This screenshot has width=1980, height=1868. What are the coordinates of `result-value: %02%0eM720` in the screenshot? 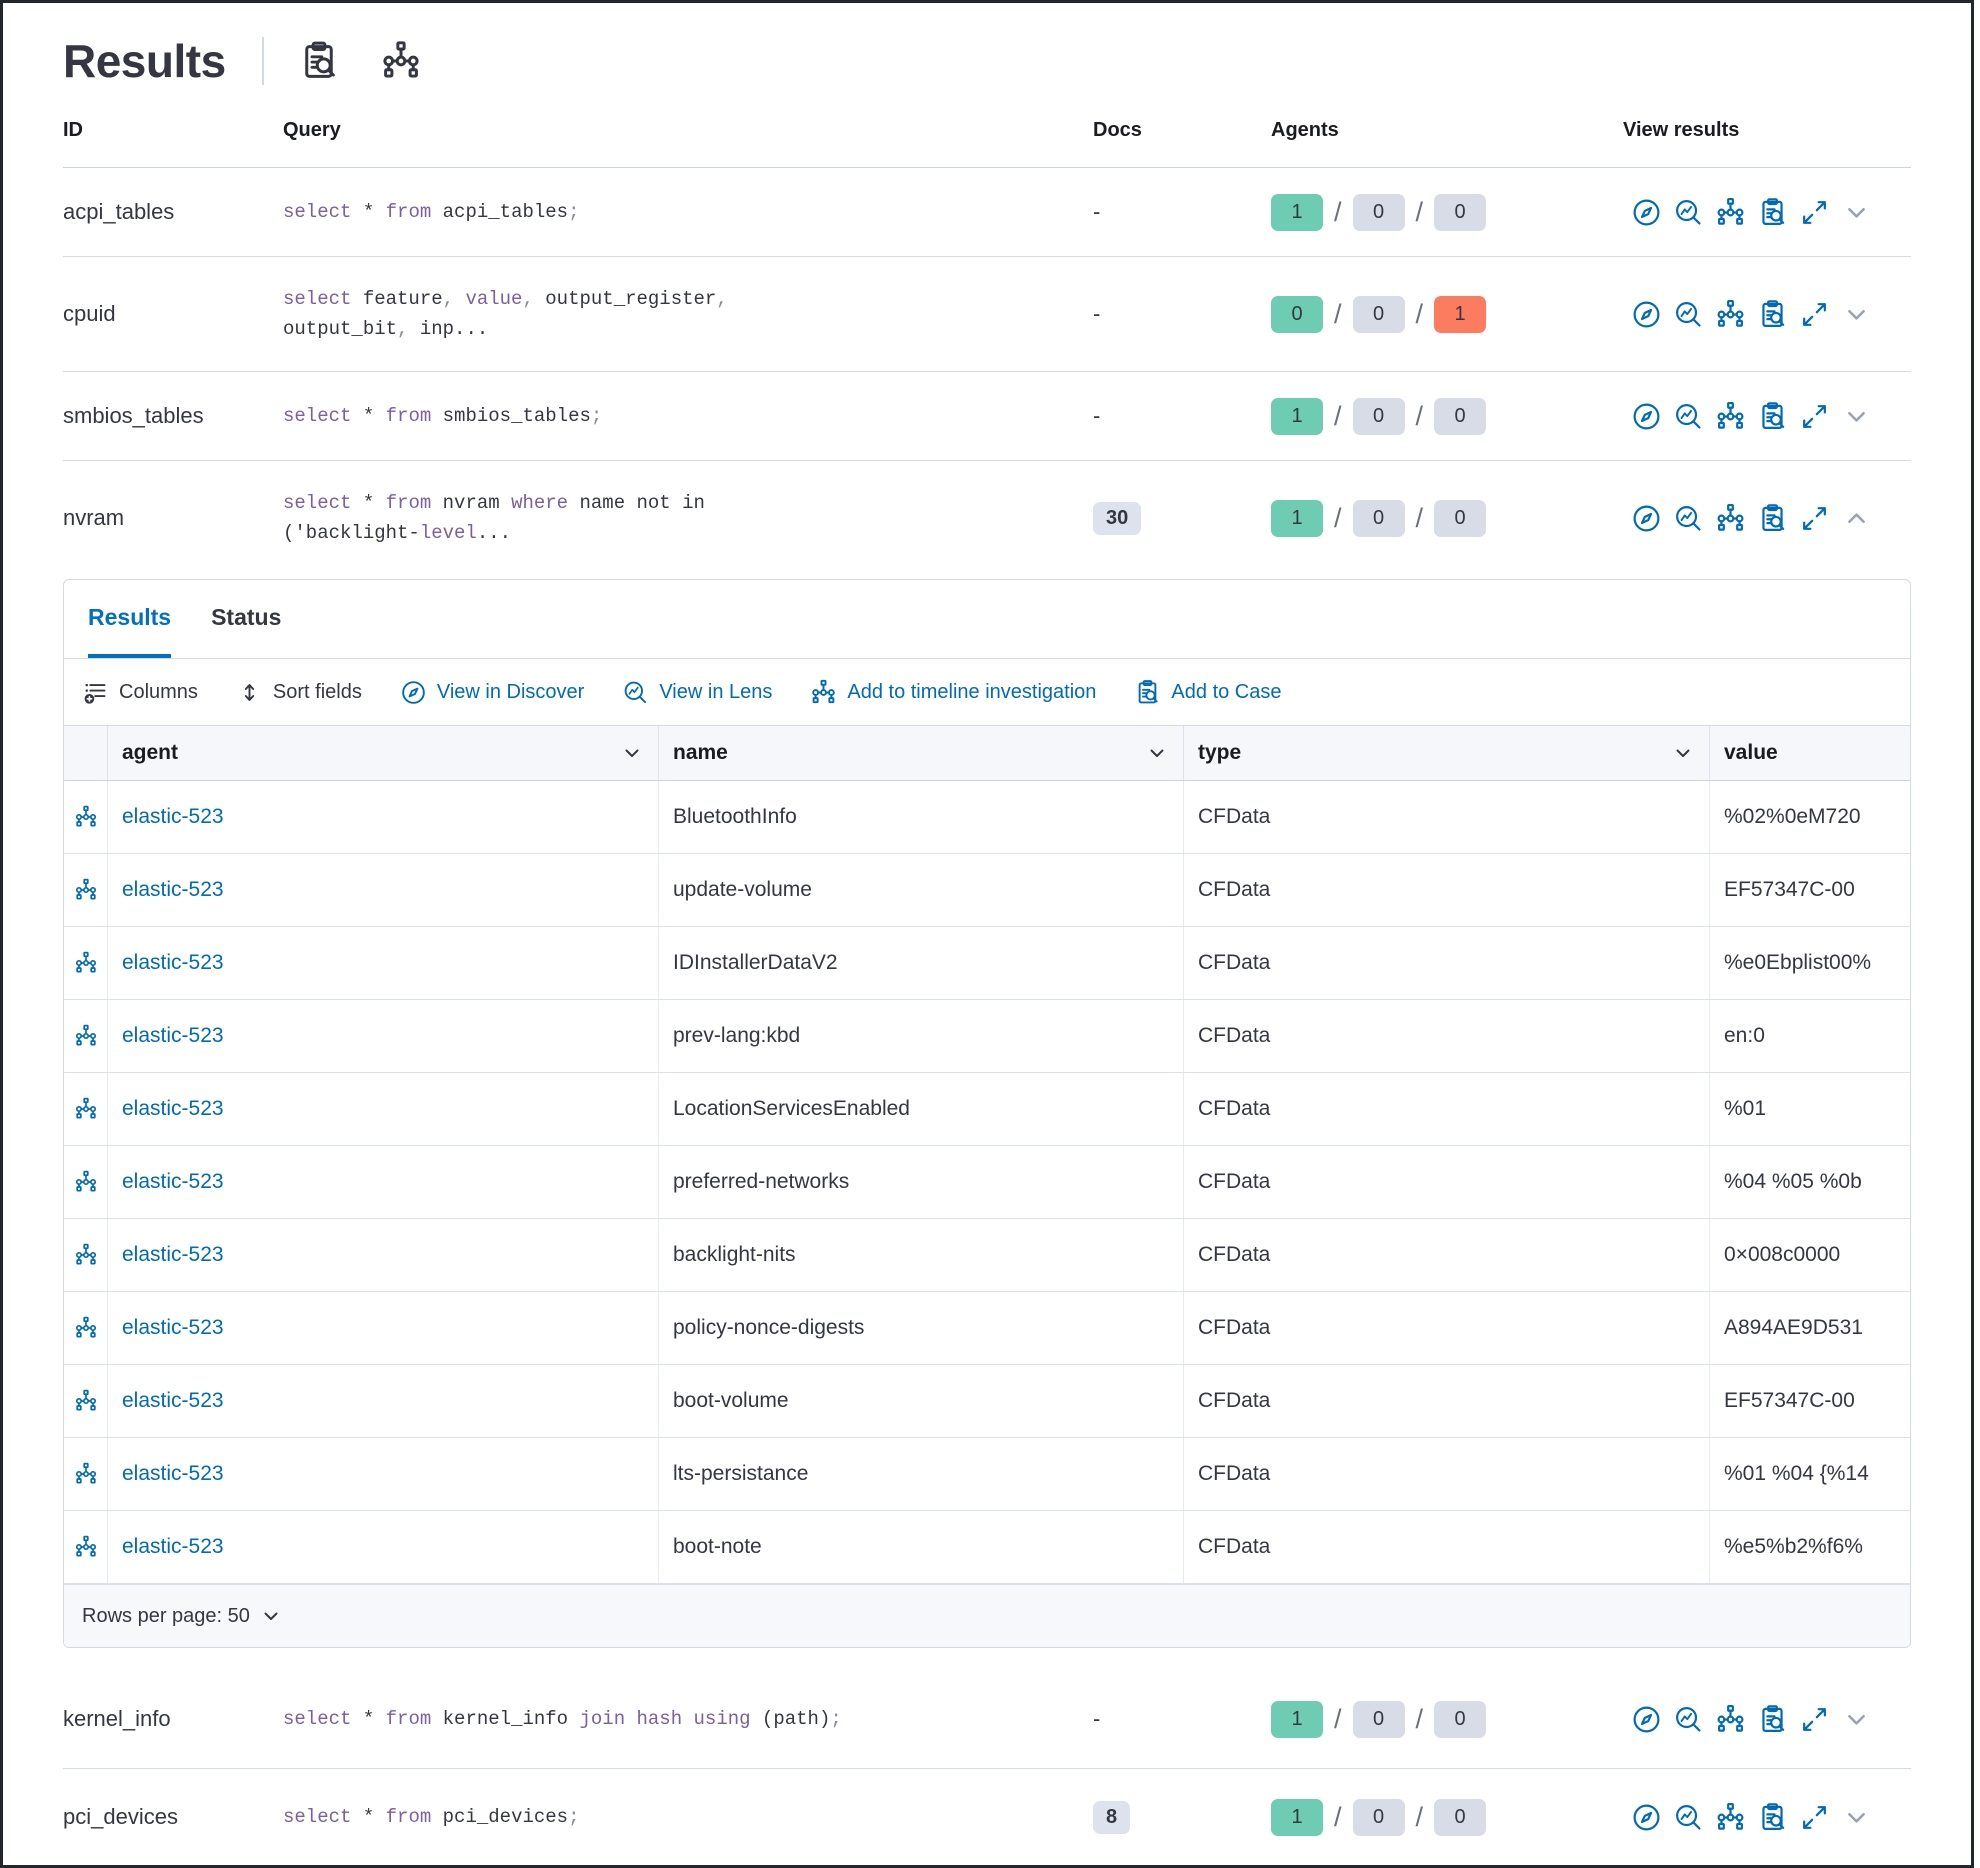 It's located at (1792, 816).